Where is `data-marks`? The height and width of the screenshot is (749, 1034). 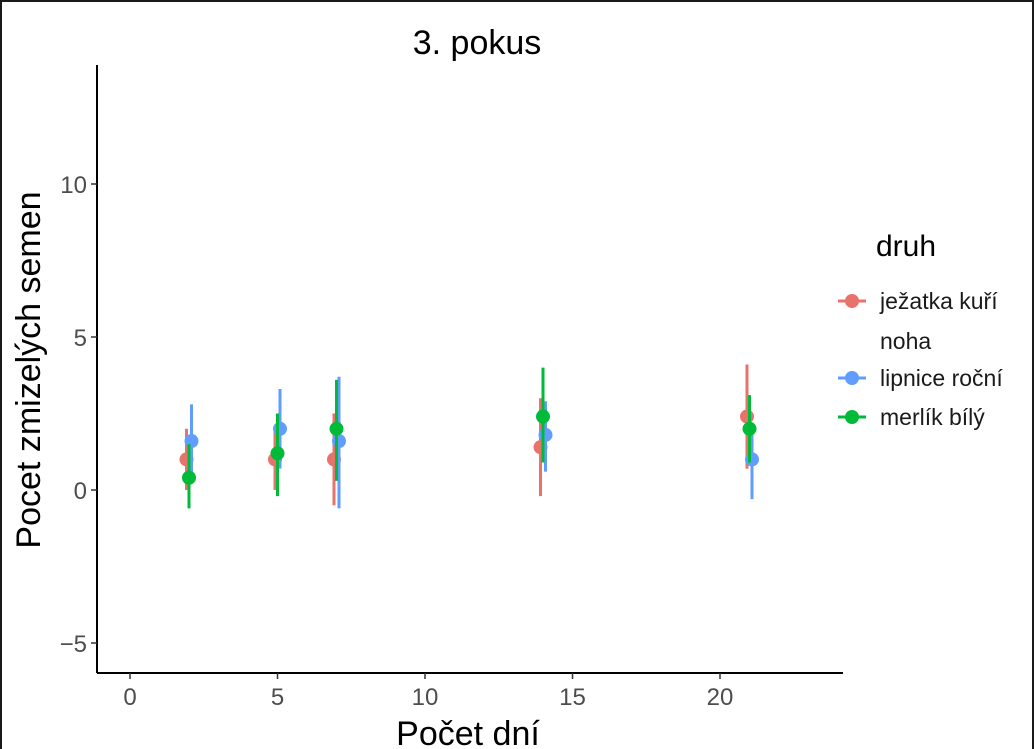 data-marks is located at coordinates (469, 436).